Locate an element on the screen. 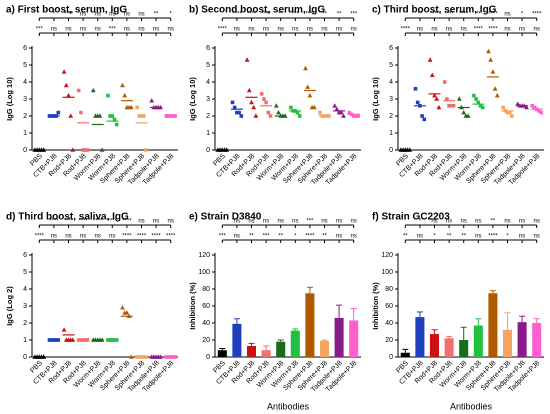  panel-title: a) First boost, serum, IgG is located at coordinates (66, 10).